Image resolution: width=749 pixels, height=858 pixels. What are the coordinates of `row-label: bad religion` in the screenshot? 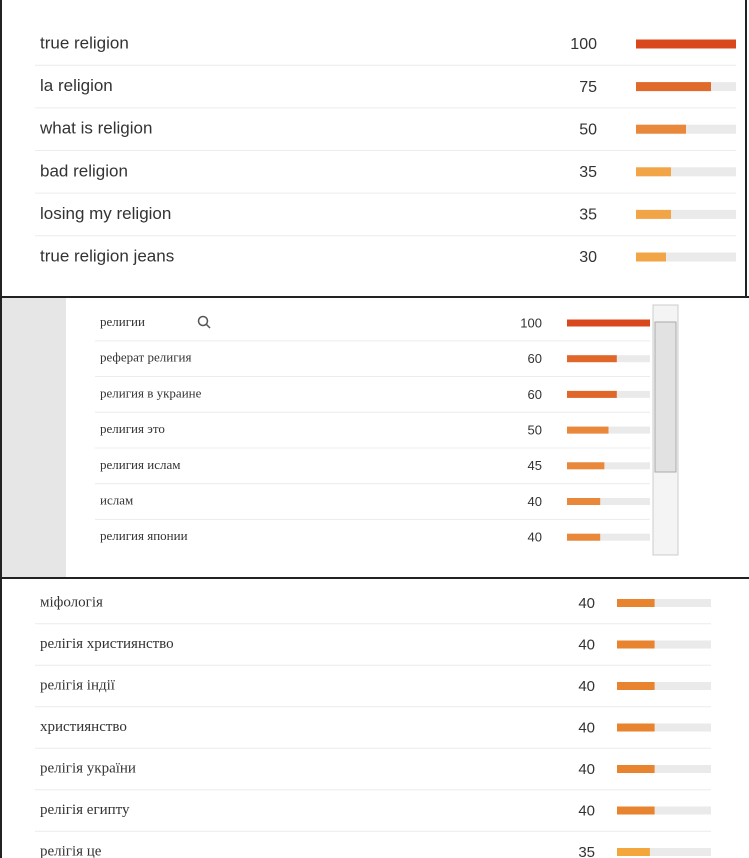 It's located at (84, 170).